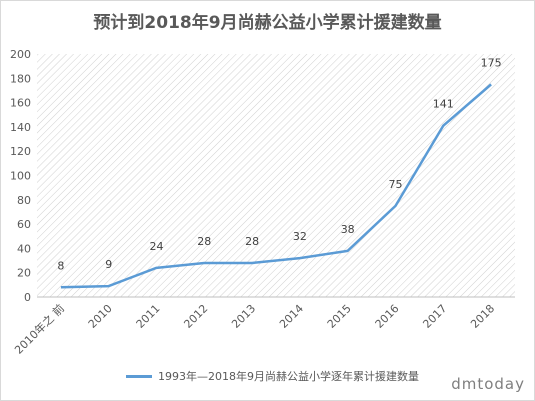  I want to click on data-label: 32, so click(300, 236).